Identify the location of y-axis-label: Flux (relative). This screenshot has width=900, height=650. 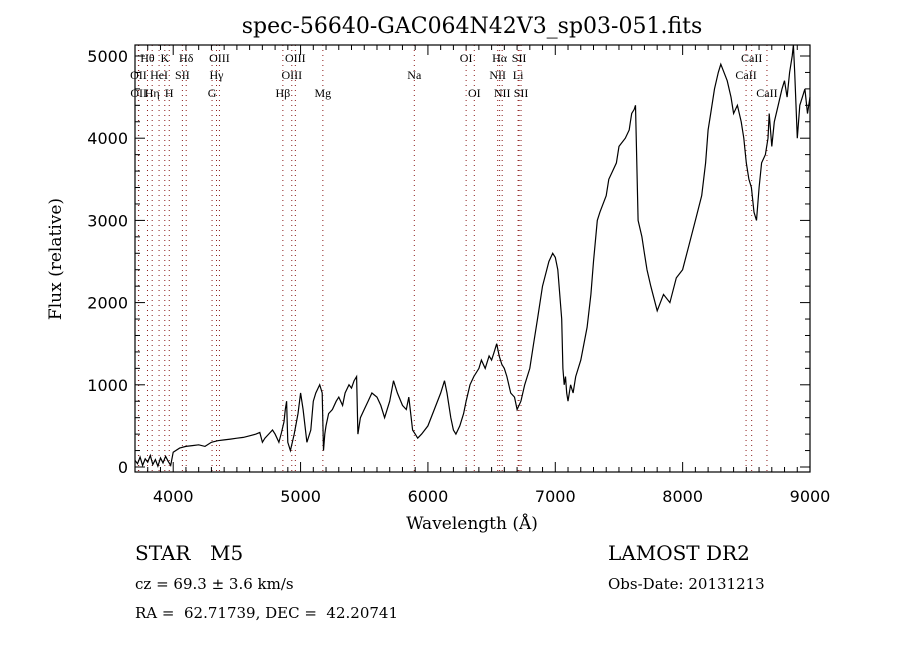
(56, 259).